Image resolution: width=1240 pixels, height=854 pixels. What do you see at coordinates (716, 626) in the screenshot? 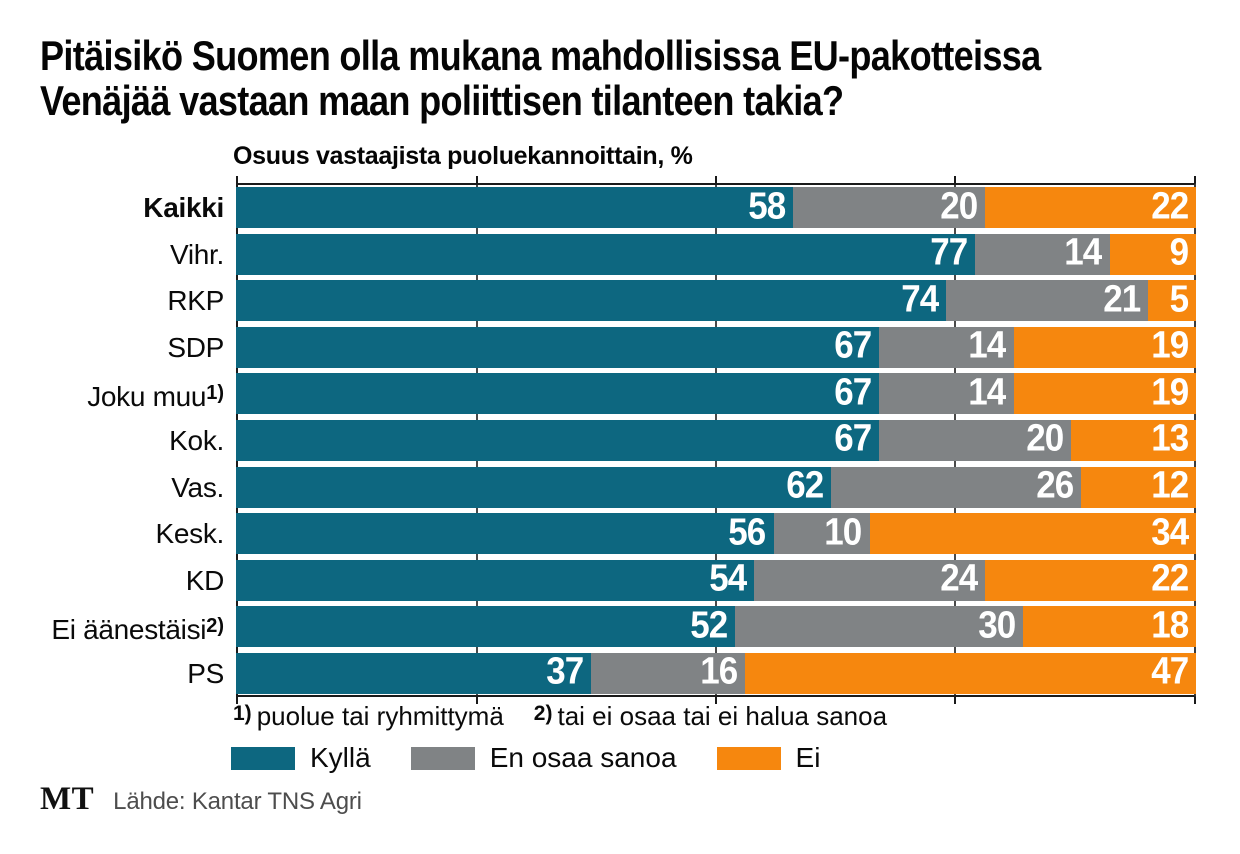
I see `stacked-bar-ei-nest-isi: 52 30 18` at bounding box center [716, 626].